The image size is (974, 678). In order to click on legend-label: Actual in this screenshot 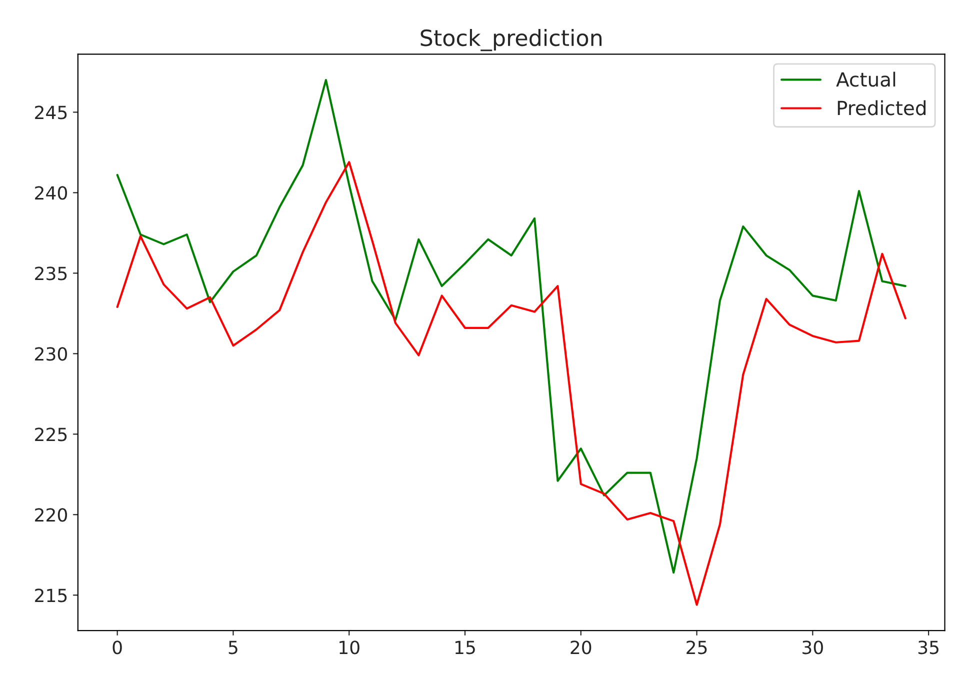, I will do `click(866, 79)`.